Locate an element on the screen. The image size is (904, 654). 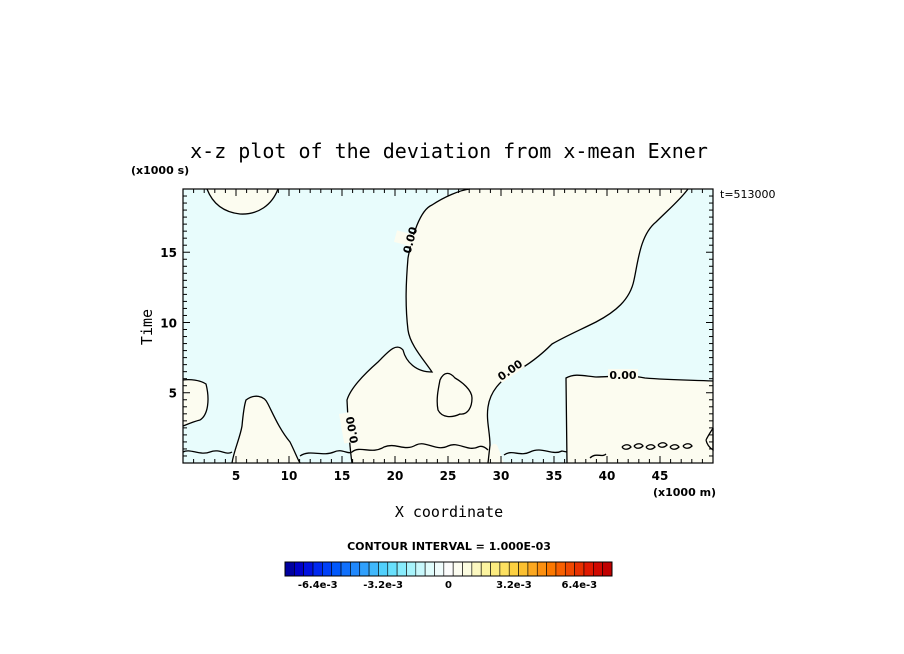
contour-line-small-cells is located at coordinates (667, 439).